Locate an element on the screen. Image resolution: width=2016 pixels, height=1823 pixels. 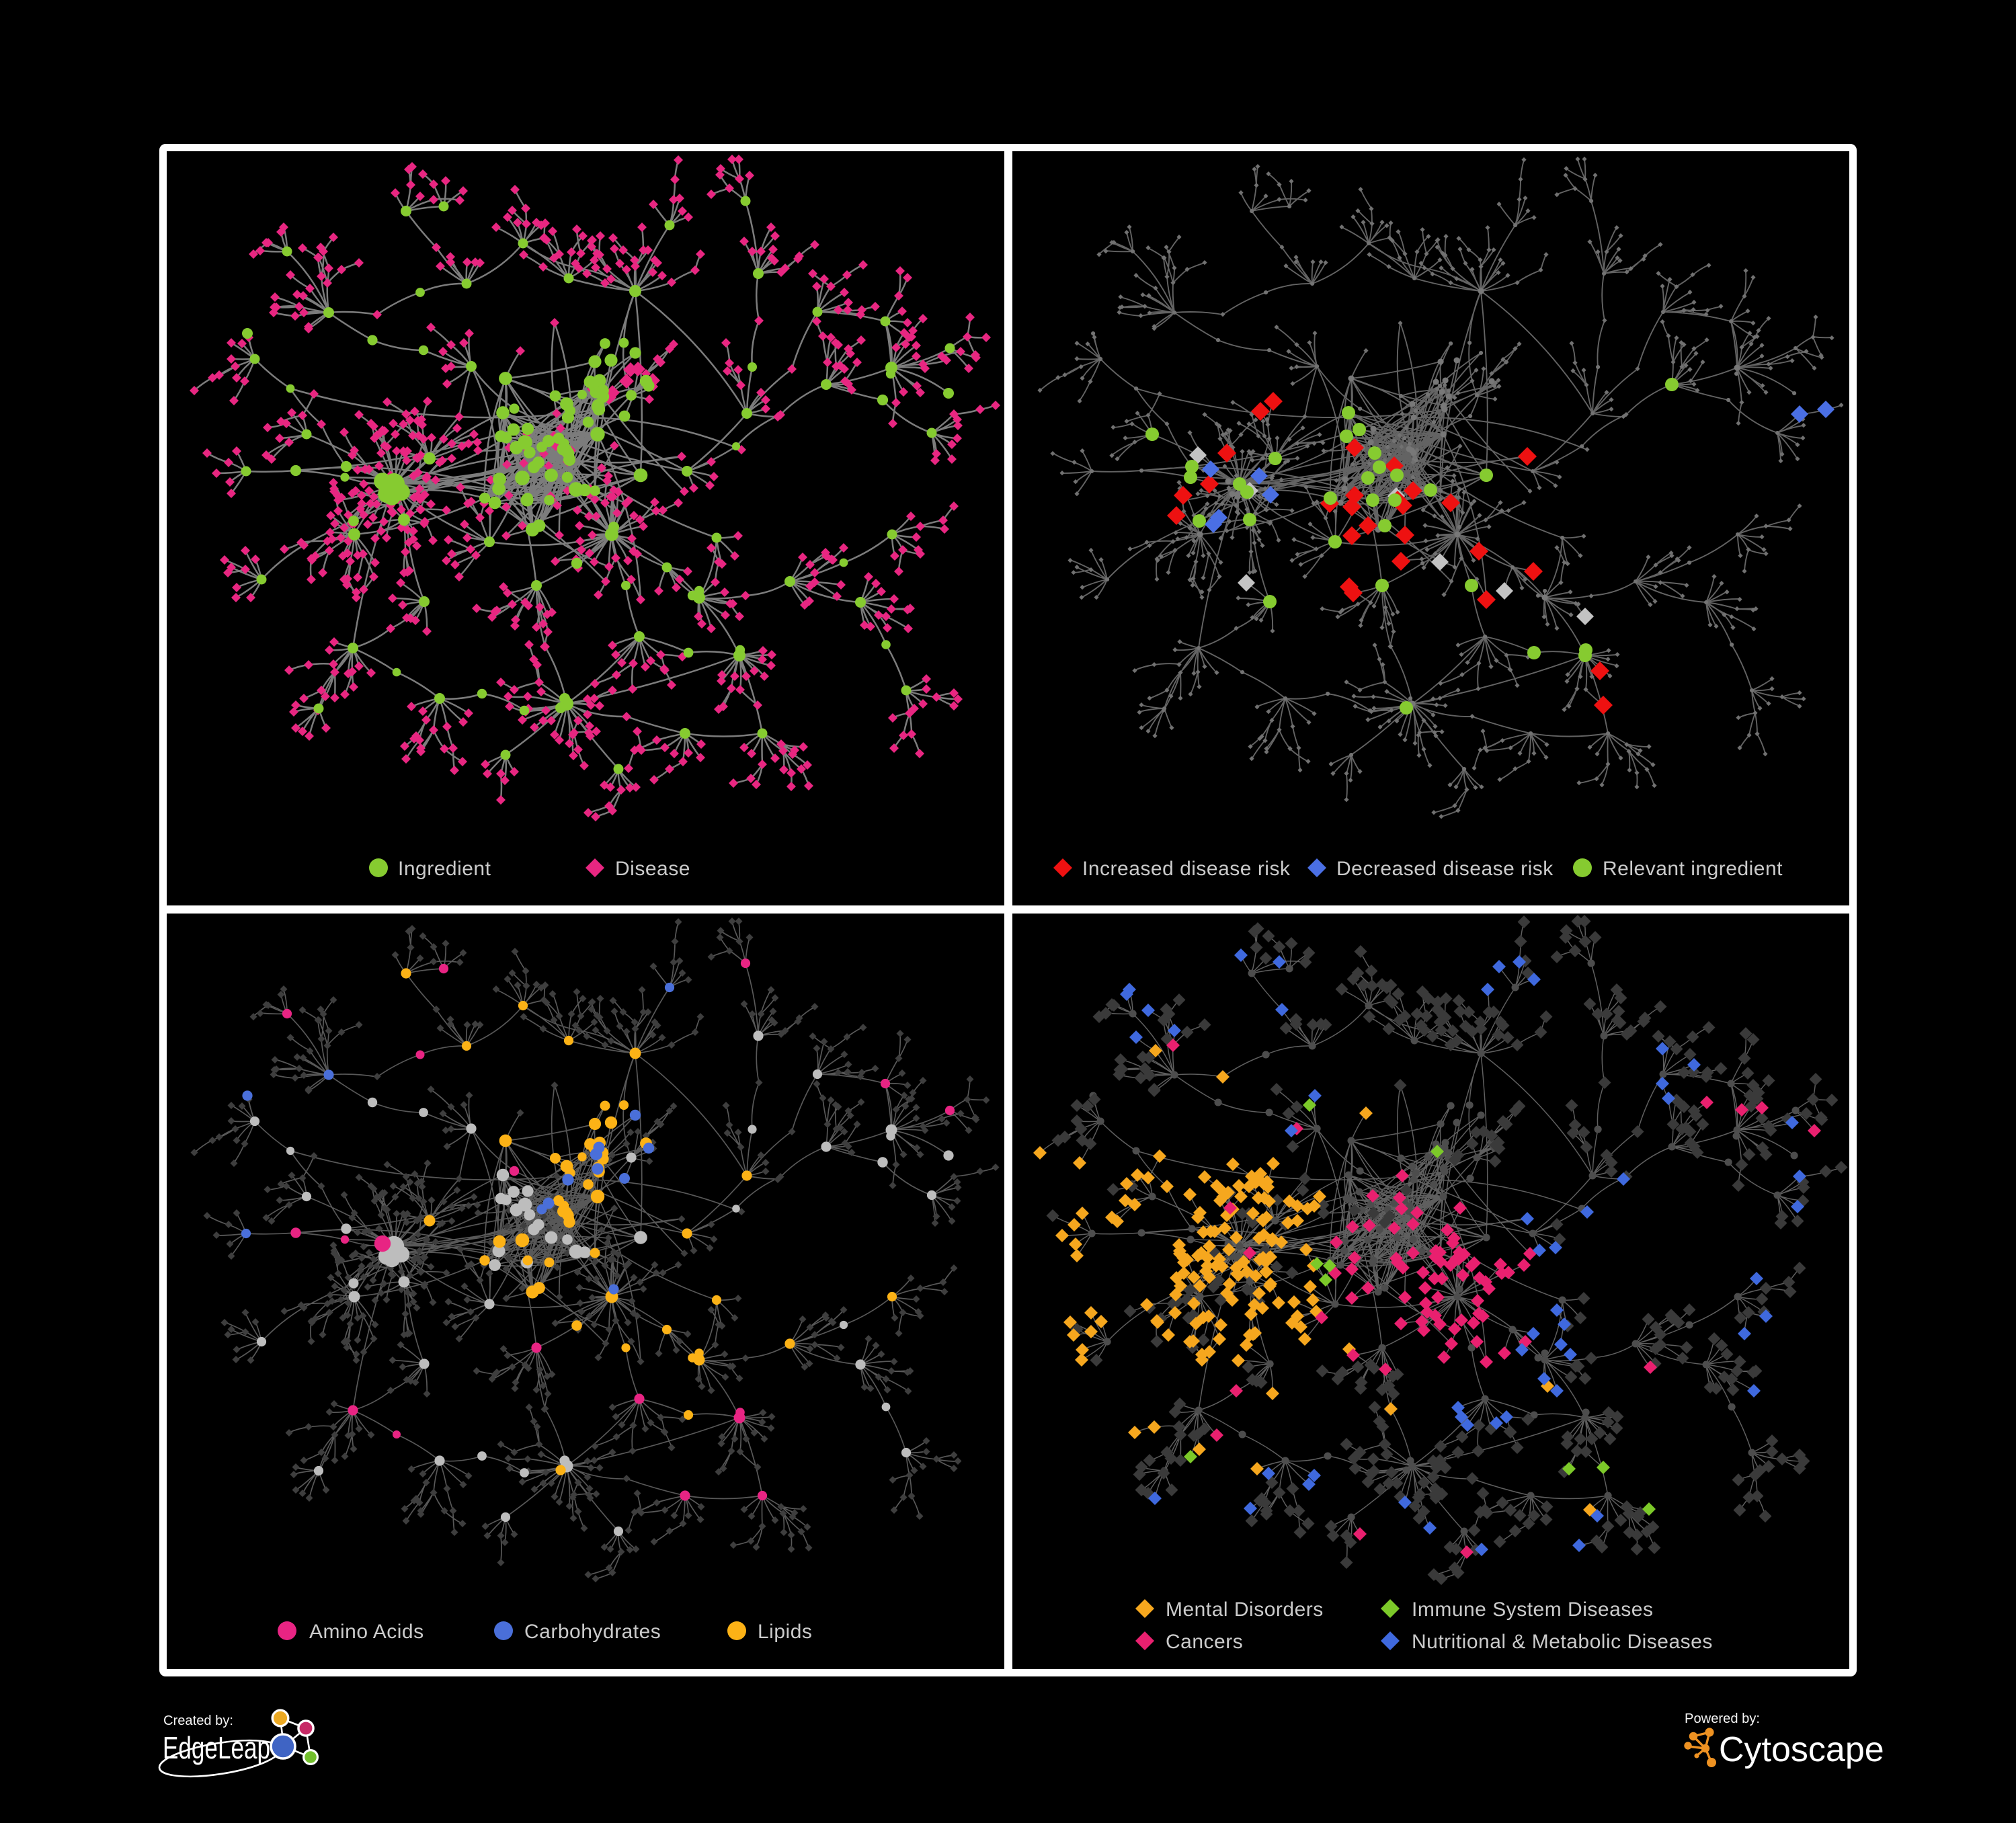
svg-text: Increased disease risk is located at coordinates (1186, 869).